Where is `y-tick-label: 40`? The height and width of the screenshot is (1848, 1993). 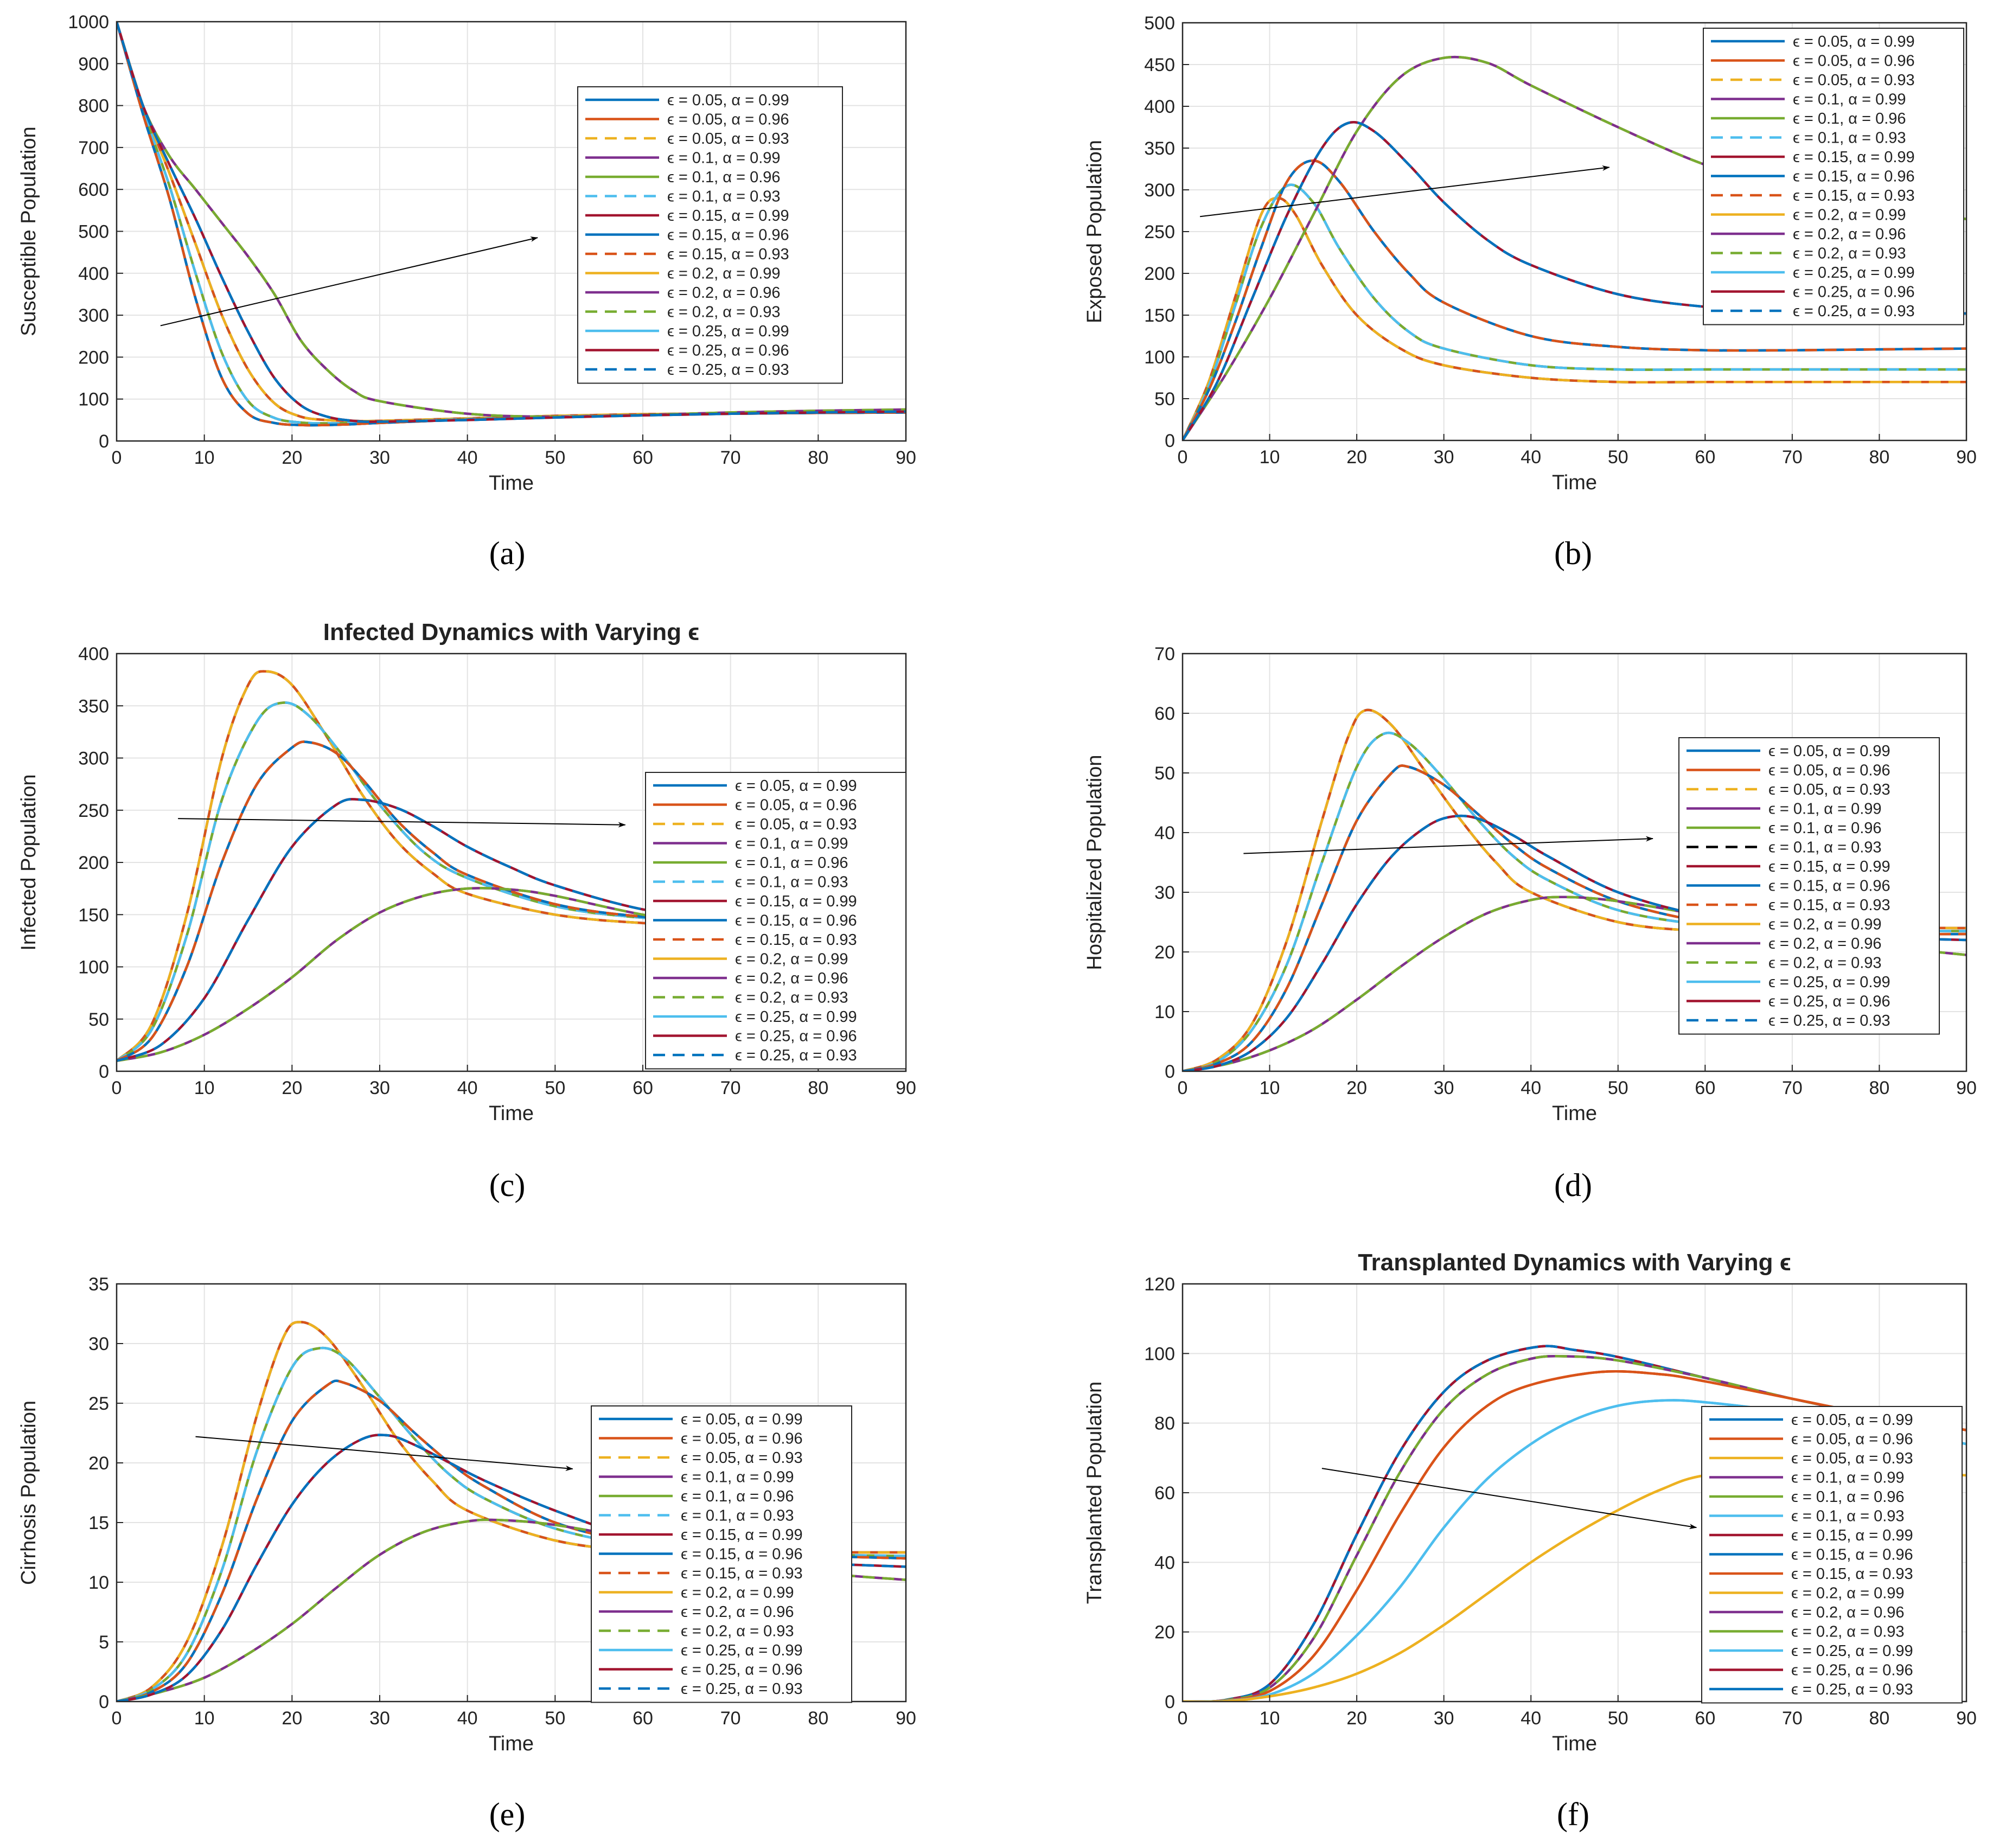
y-tick-label: 40 is located at coordinates (1164, 1562).